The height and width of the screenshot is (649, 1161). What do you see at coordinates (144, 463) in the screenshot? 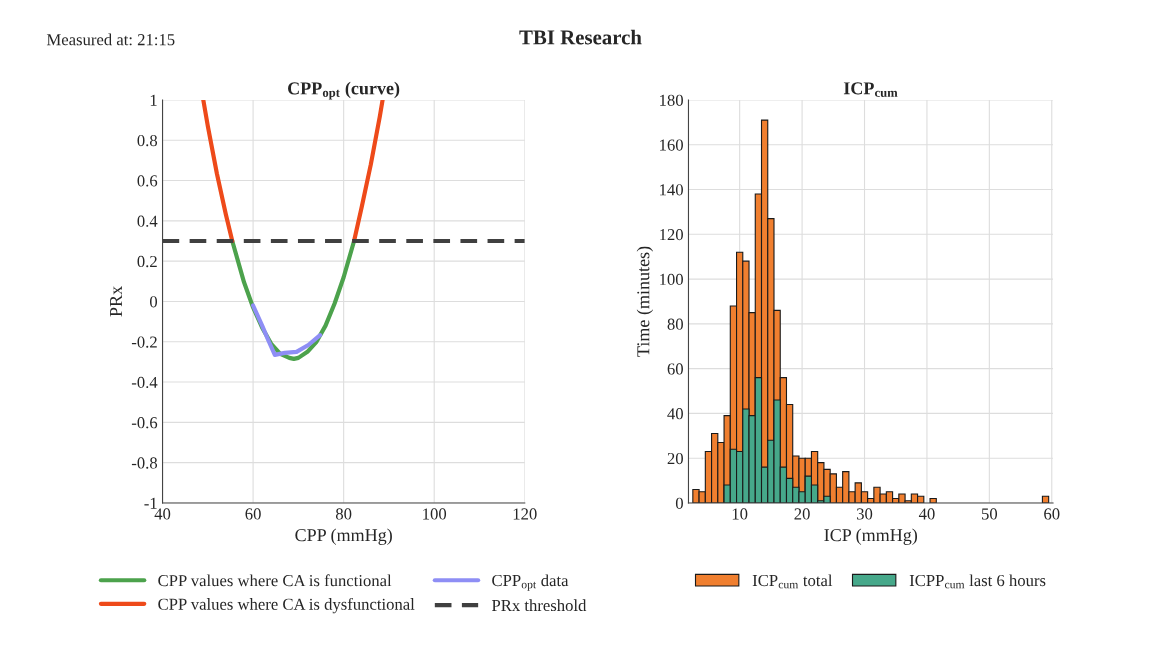
I see `y-tick-label: -0.8` at bounding box center [144, 463].